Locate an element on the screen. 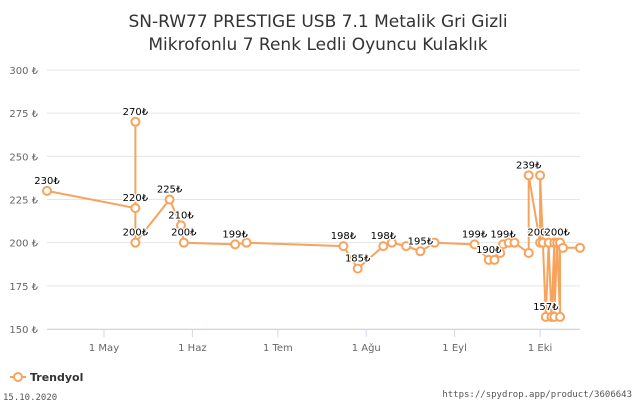  footer-url: https://spydrop.app/product/3606643 is located at coordinates (537, 395).